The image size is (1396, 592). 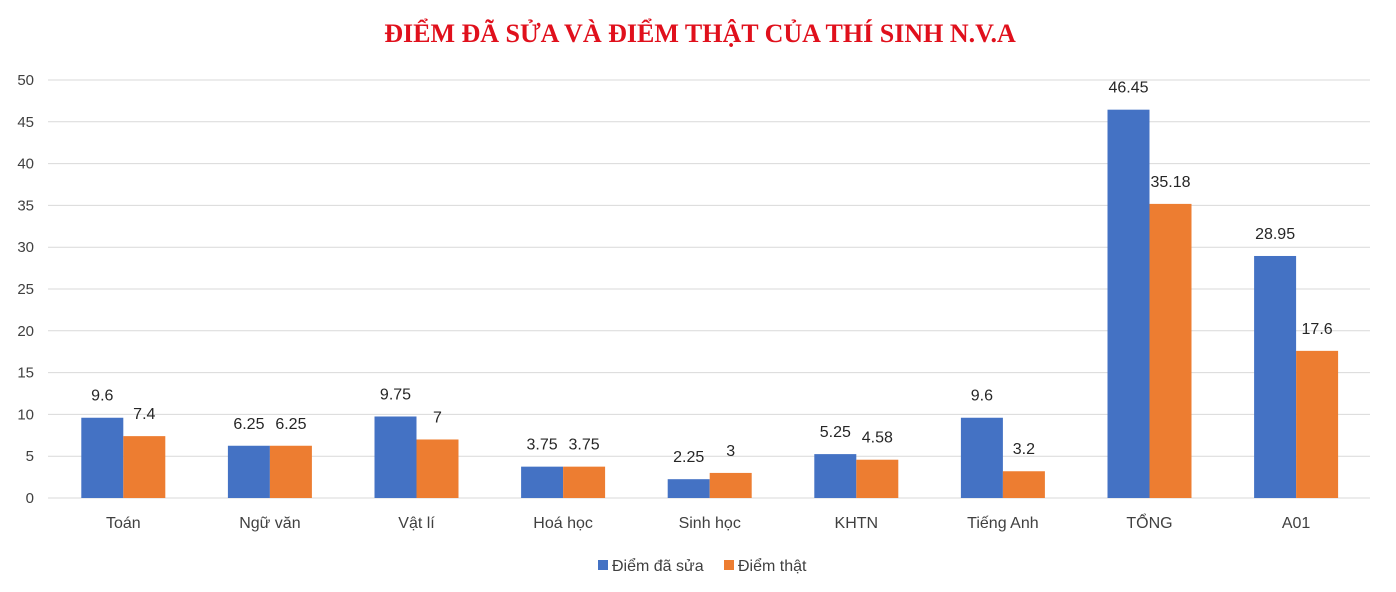 I want to click on legend: Điểm đã sửa Điểm thật, so click(x=702, y=566).